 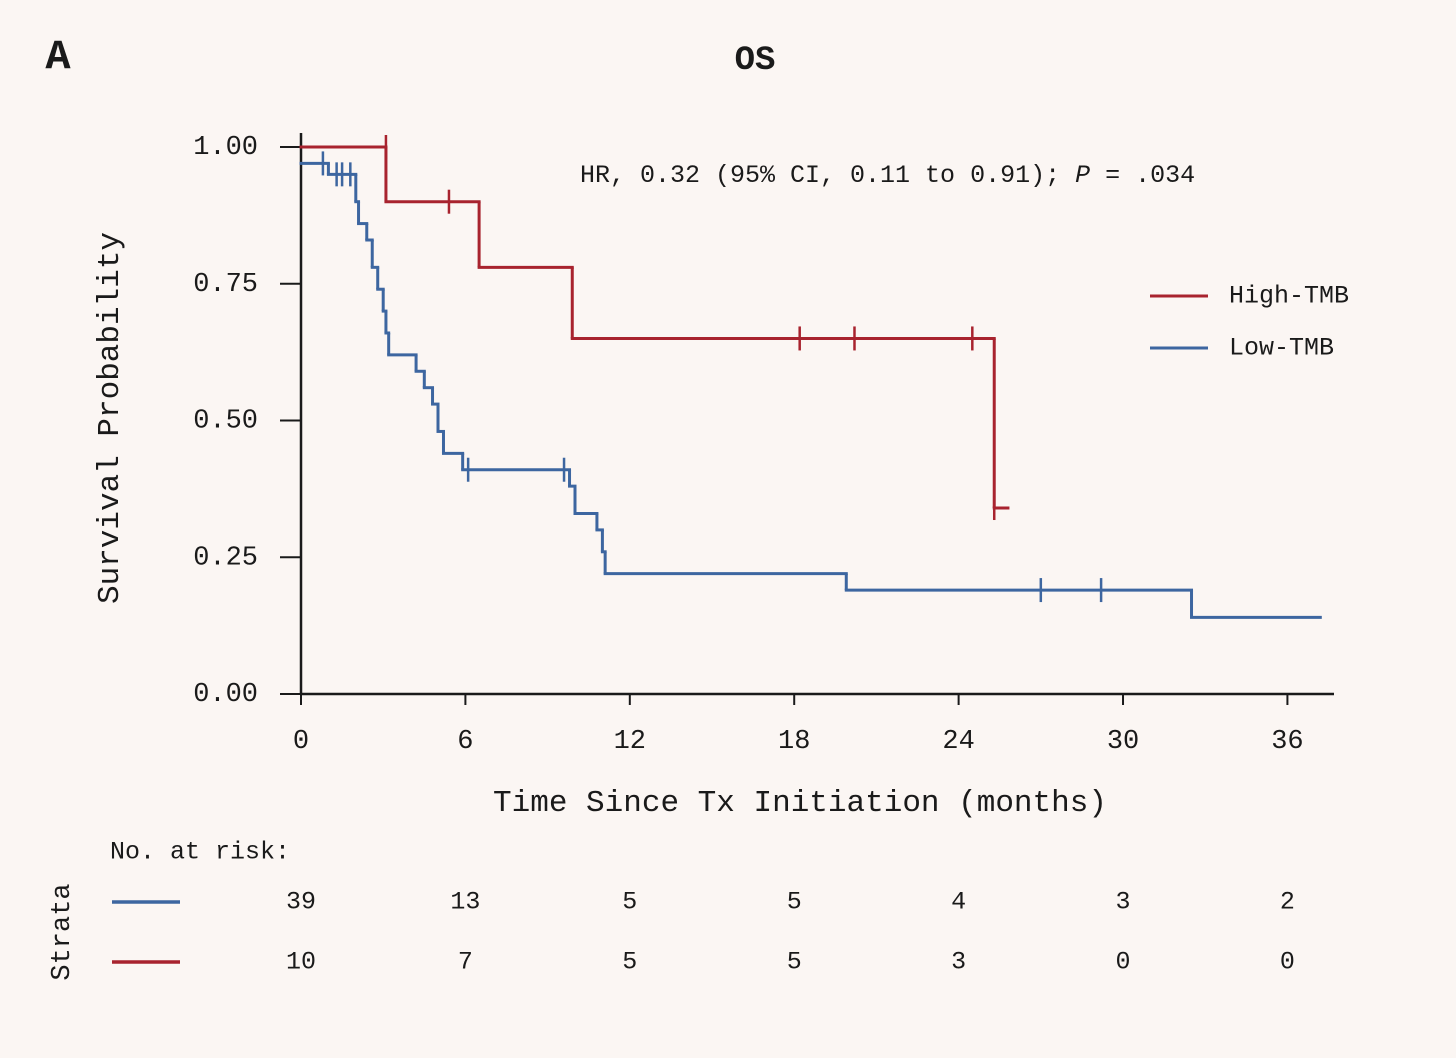 I want to click on annotation-part: HR, 0.32 (95% CI, 0.11 to 0.91);, so click(x=827, y=175).